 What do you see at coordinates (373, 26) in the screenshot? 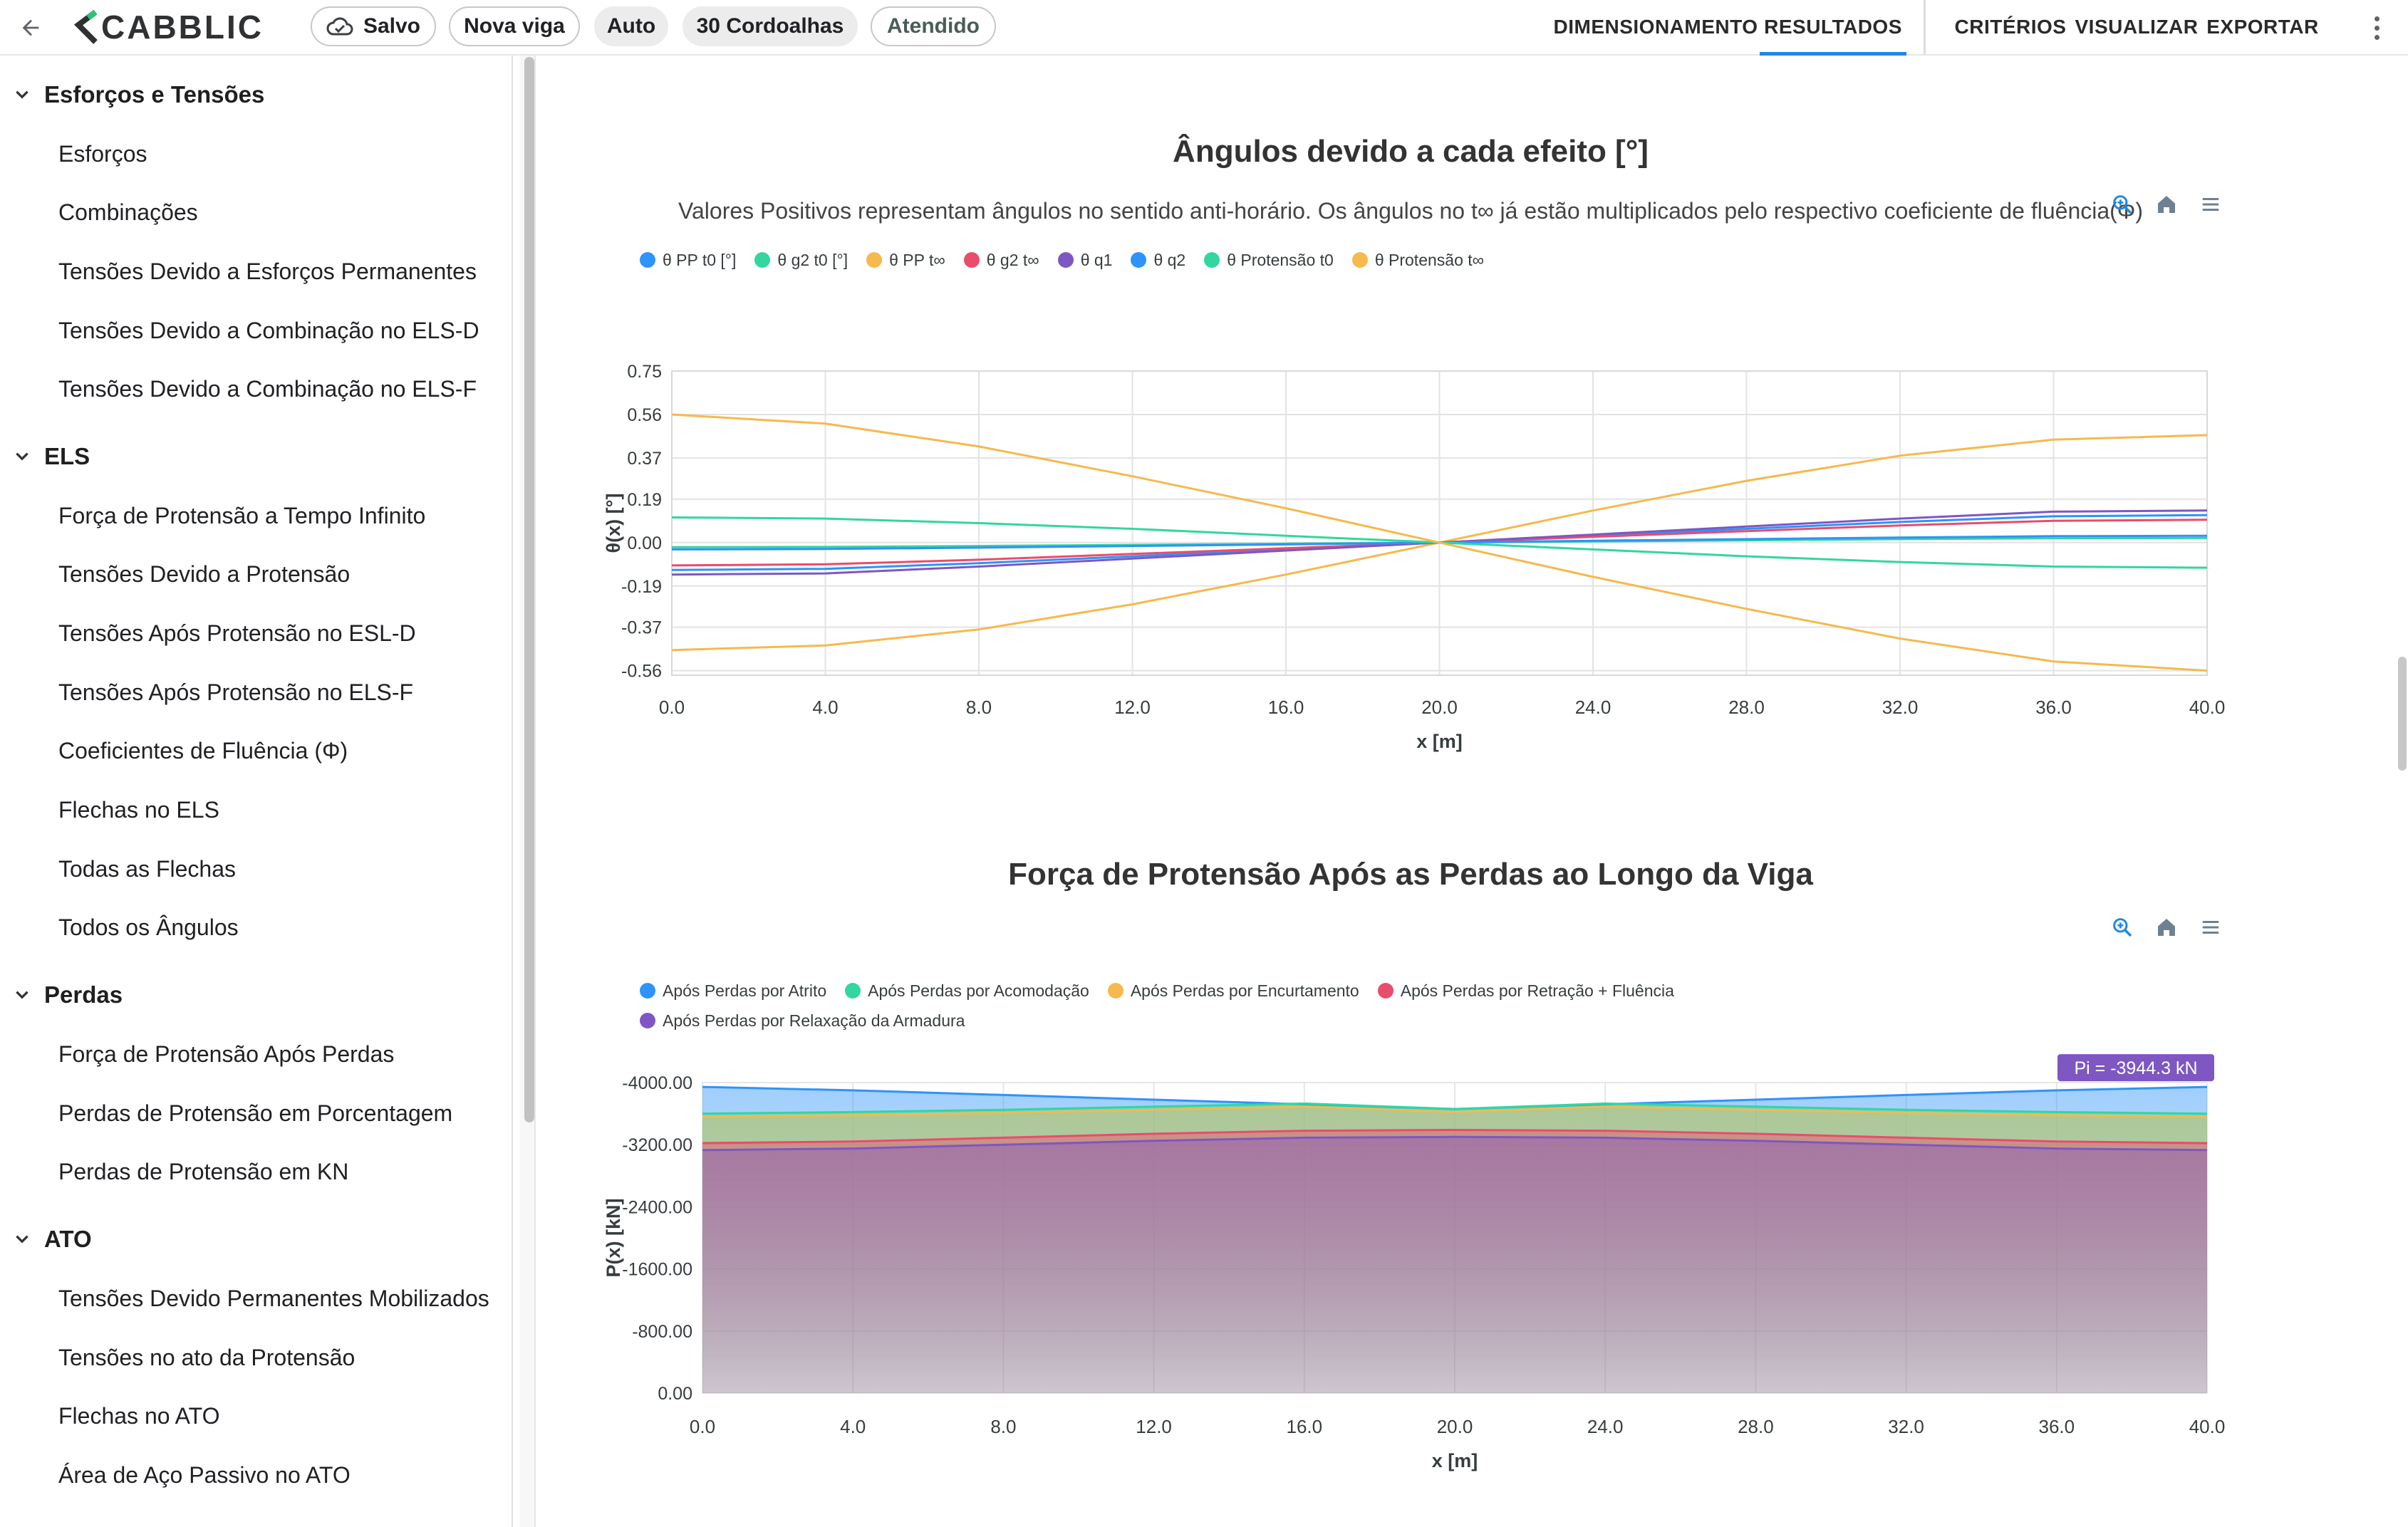
I see `saved-status-chip: Salvo` at bounding box center [373, 26].